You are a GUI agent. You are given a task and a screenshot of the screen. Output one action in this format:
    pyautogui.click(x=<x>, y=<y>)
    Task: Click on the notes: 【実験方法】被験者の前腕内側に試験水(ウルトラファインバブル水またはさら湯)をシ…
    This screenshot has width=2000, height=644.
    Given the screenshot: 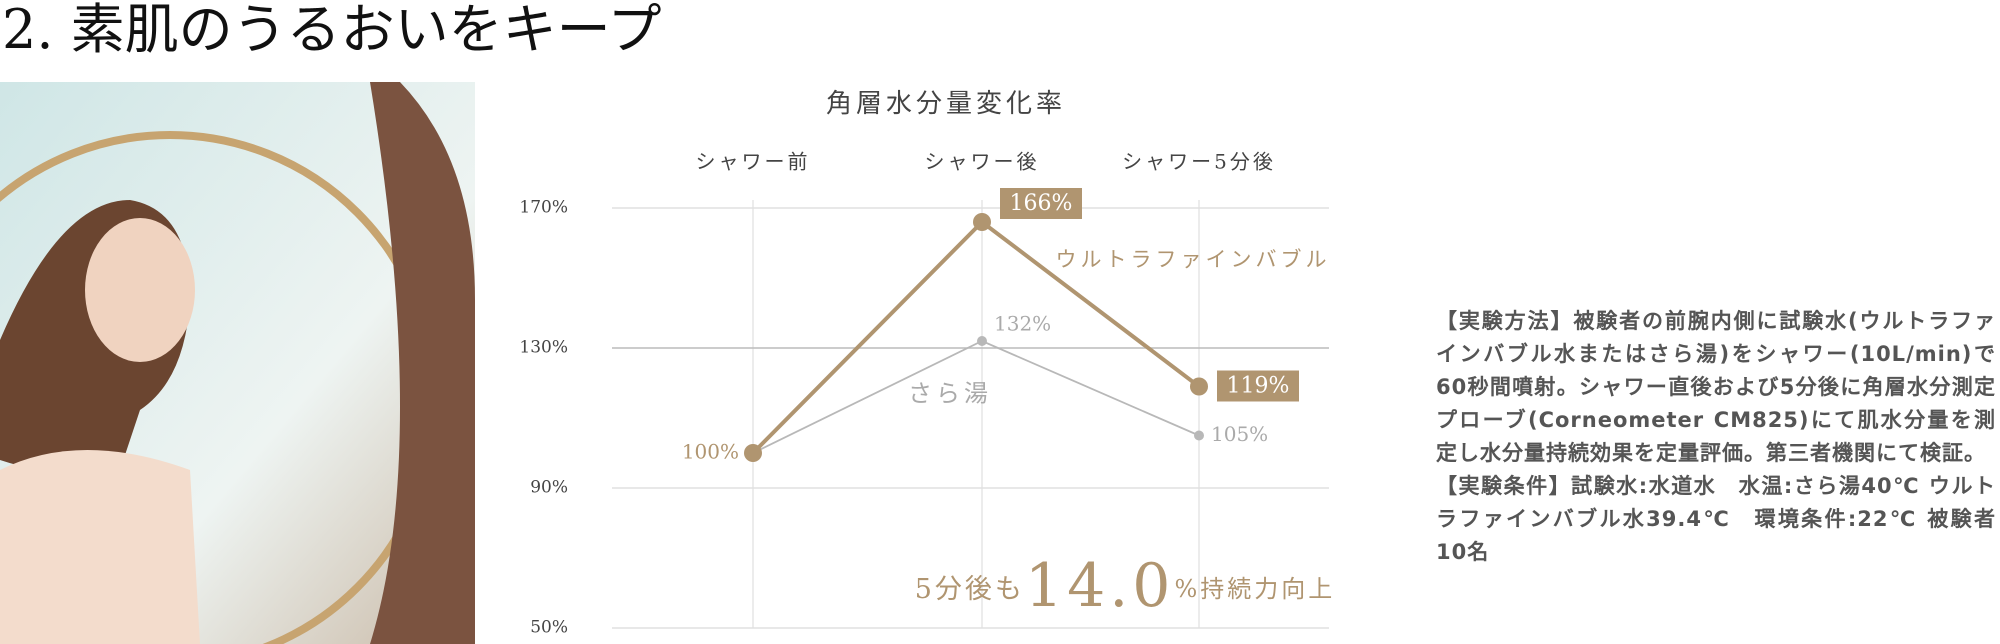 What is the action you would take?
    pyautogui.click(x=1716, y=437)
    